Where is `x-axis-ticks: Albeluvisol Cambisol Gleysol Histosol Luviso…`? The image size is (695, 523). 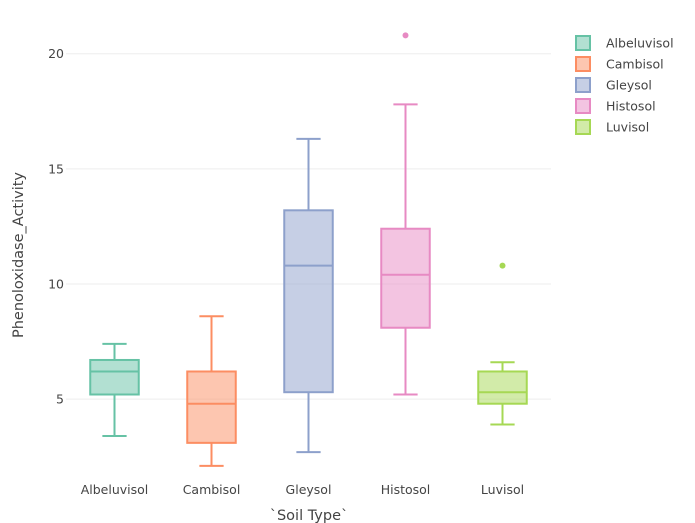 x-axis-ticks: Albeluvisol Cambisol Gleysol Histosol Luviso… is located at coordinates (302, 489).